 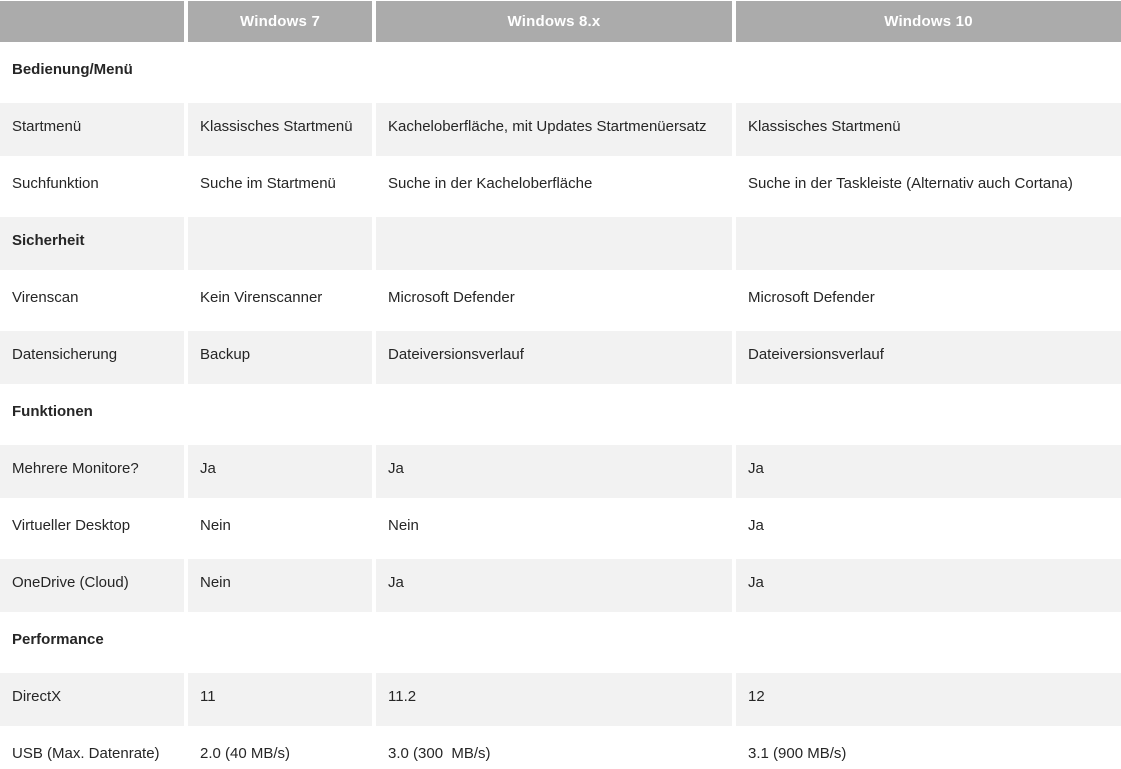 What do you see at coordinates (928, 21) in the screenshot?
I see `column-header-windows-10: Windows 10` at bounding box center [928, 21].